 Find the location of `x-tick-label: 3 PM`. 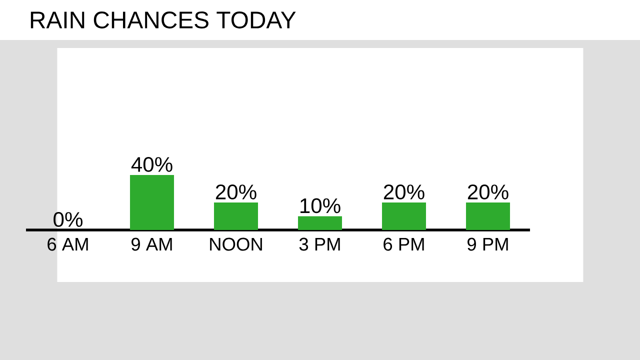

x-tick-label: 3 PM is located at coordinates (319, 244).